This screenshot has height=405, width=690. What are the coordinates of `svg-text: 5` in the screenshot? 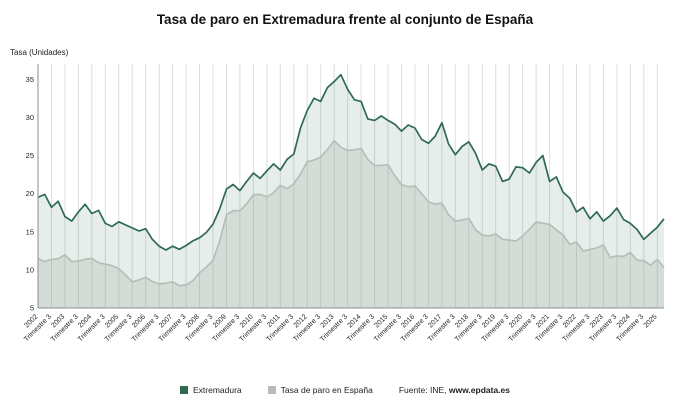 It's located at (32, 308).